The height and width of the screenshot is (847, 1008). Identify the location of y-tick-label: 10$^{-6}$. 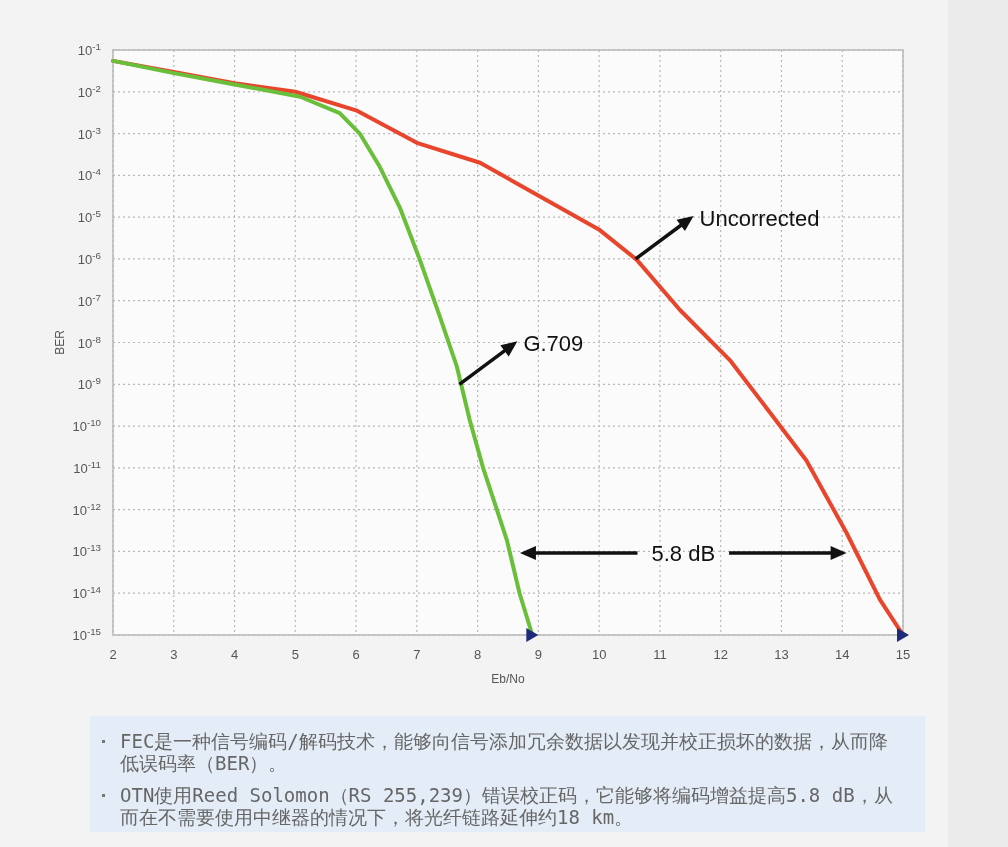
(89, 258).